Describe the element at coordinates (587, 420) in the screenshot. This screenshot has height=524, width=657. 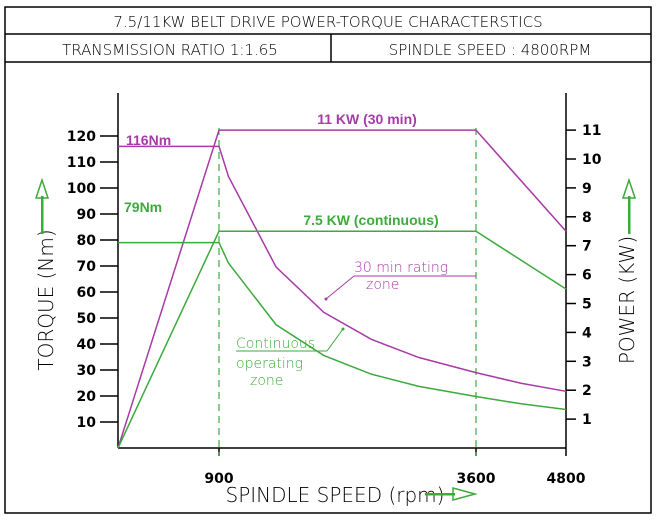
I see `right-tick-label: 1` at that location.